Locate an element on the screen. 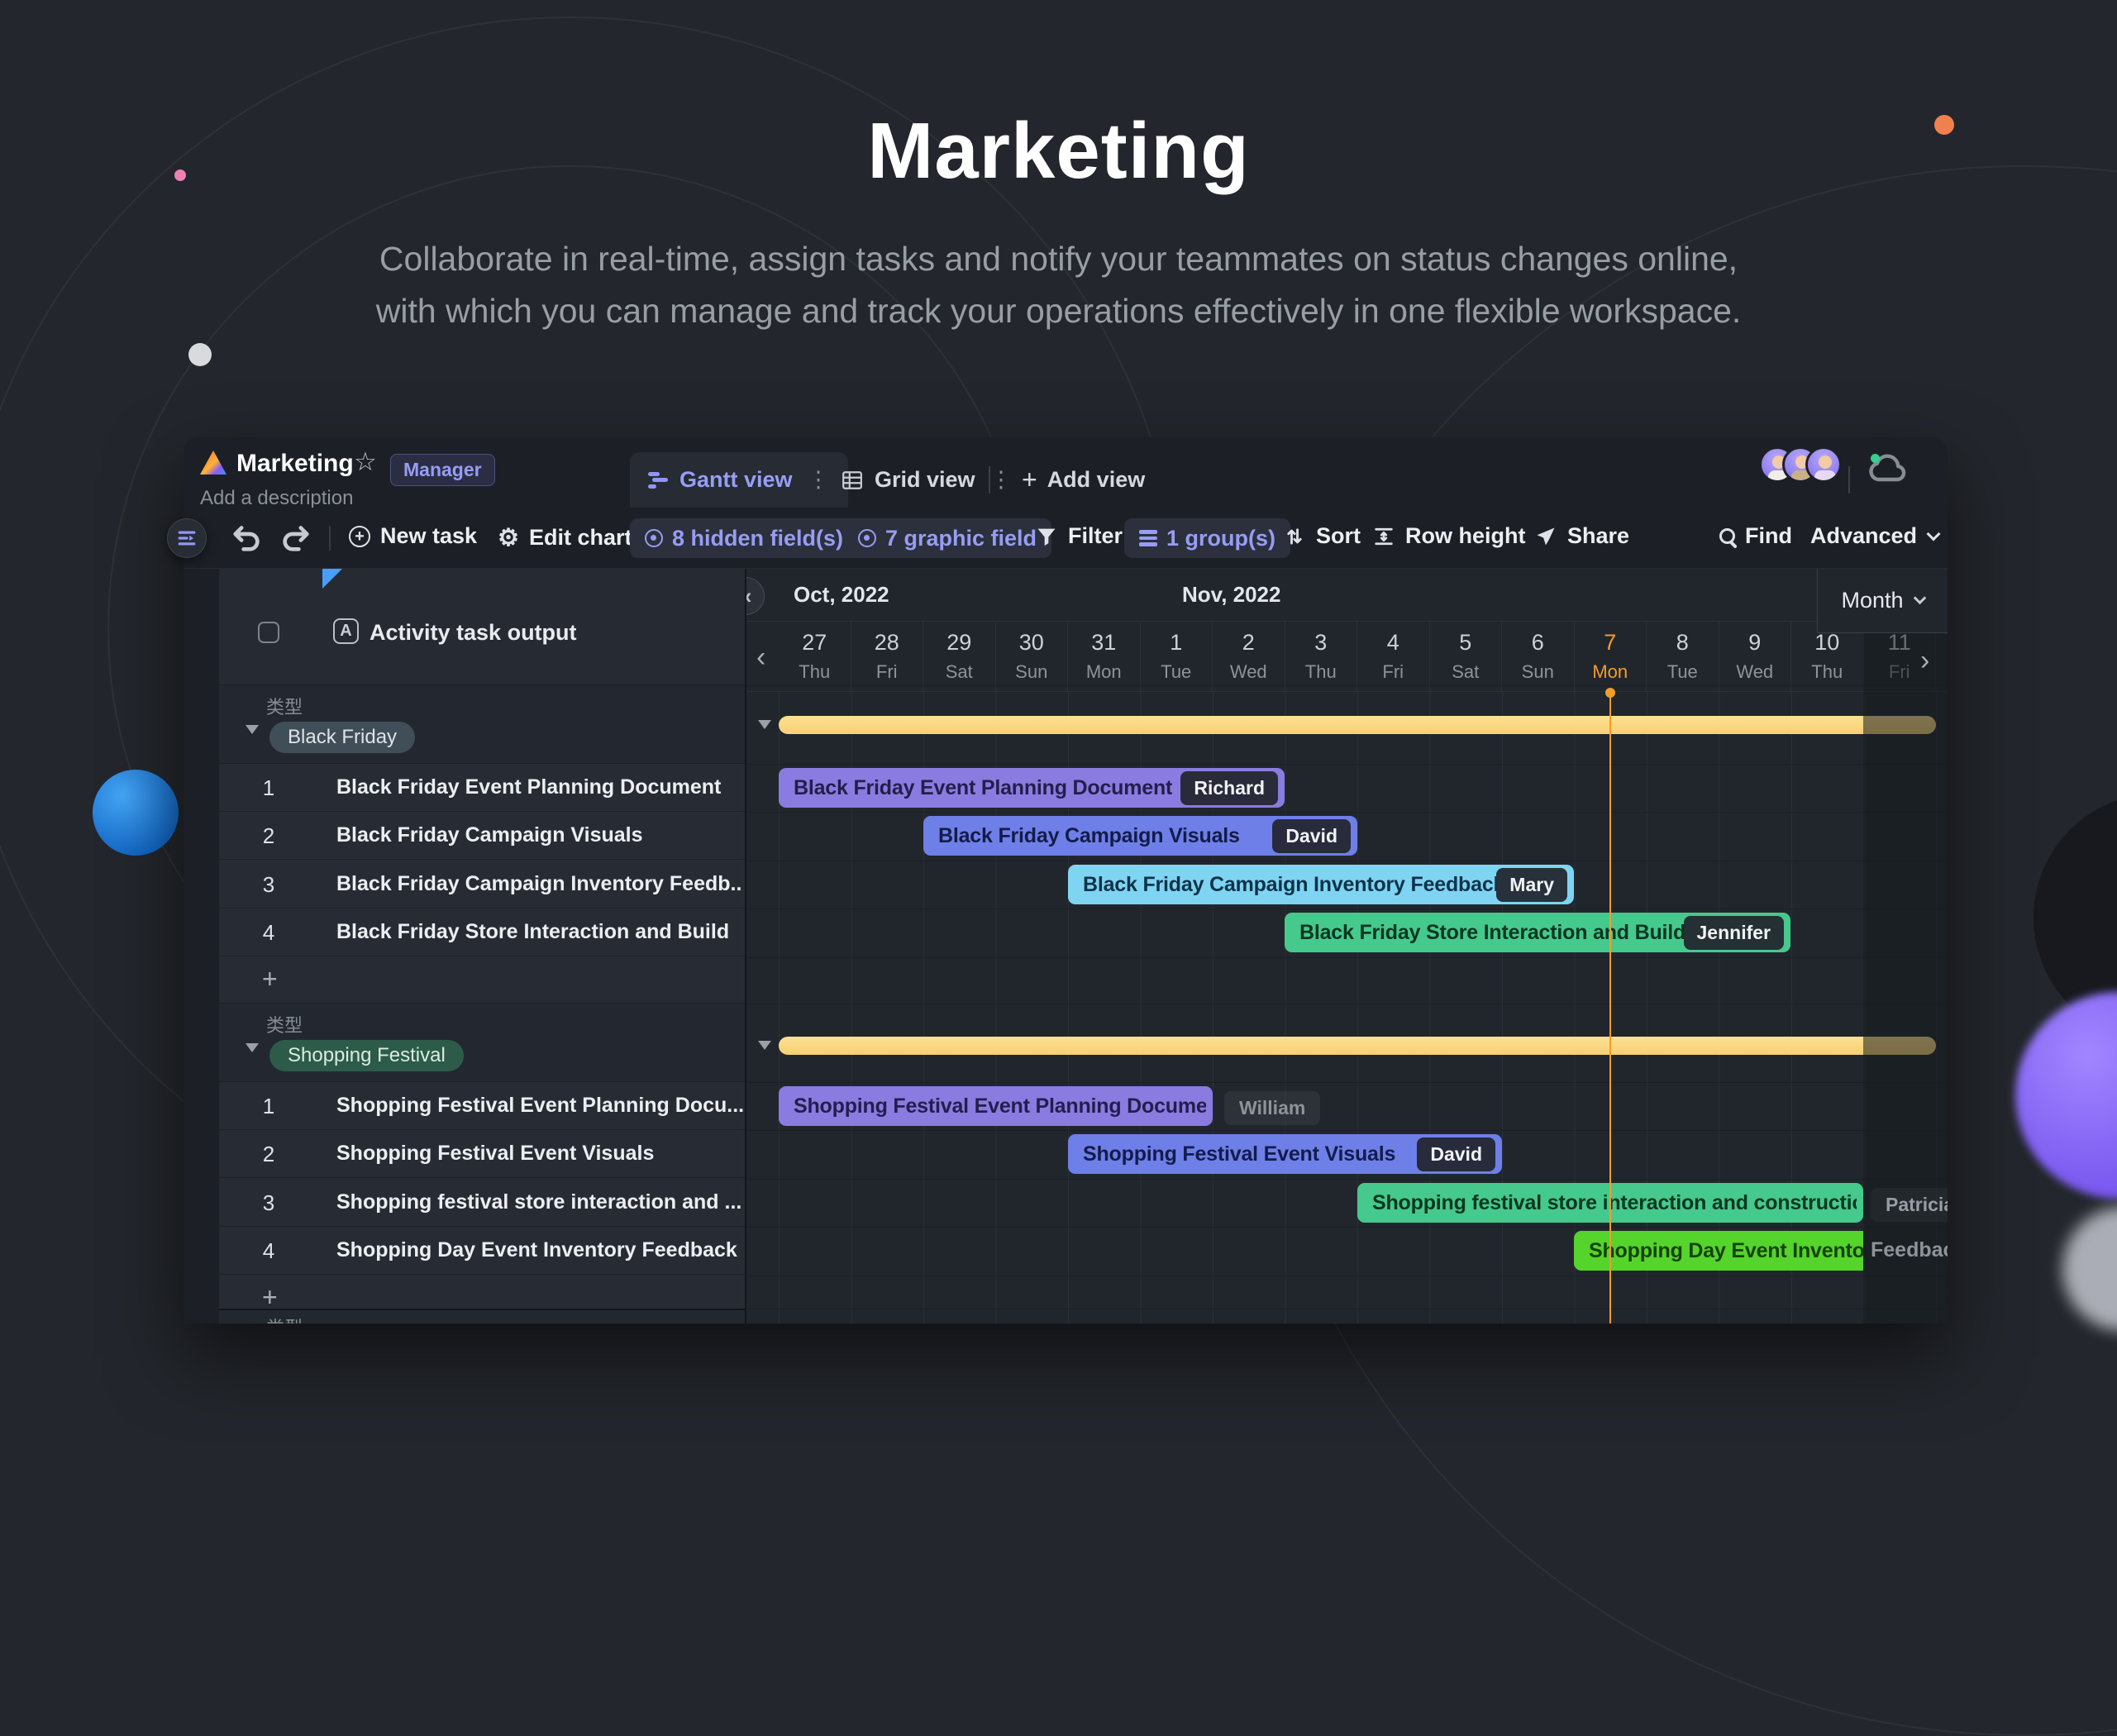  hidden-fields-chip: 8 hidden field(s) is located at coordinates (744, 538).